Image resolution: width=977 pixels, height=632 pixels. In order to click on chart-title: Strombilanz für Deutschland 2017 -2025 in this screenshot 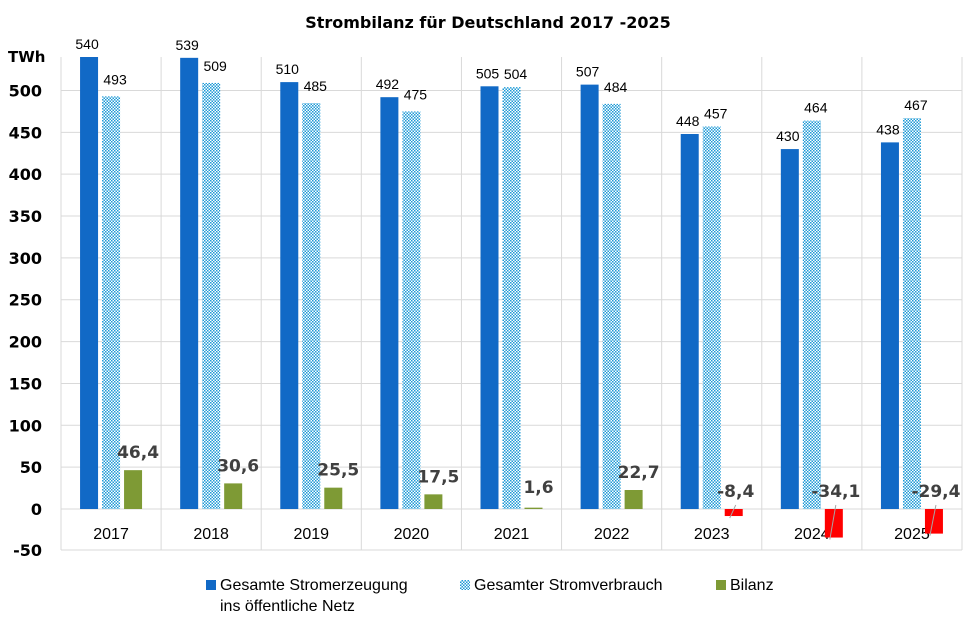, I will do `click(488, 22)`.